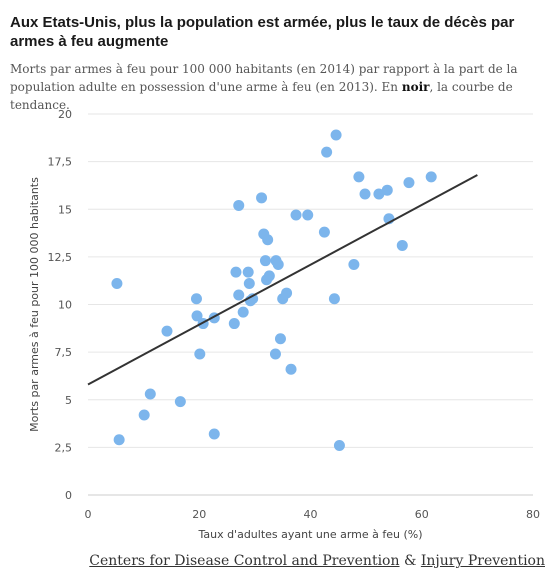 This screenshot has width=553, height=579. What do you see at coordinates (65, 209) in the screenshot?
I see `y-tick-label: 15` at bounding box center [65, 209].